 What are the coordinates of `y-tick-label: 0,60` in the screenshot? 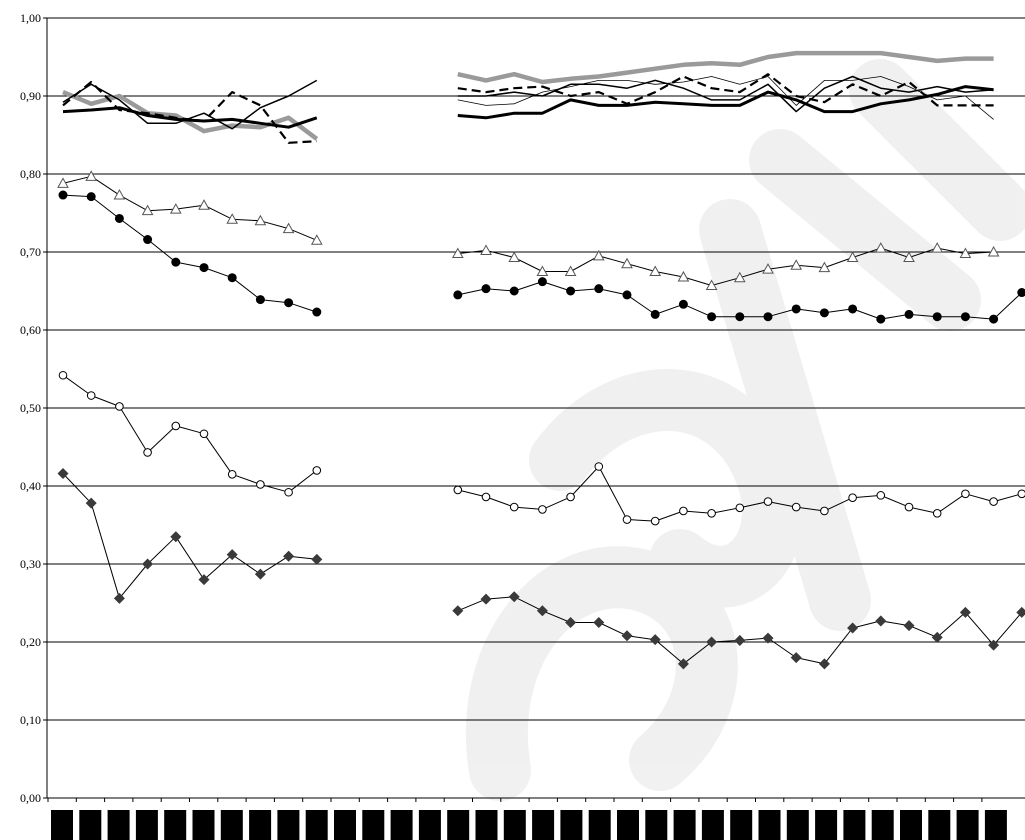 It's located at (30, 330).